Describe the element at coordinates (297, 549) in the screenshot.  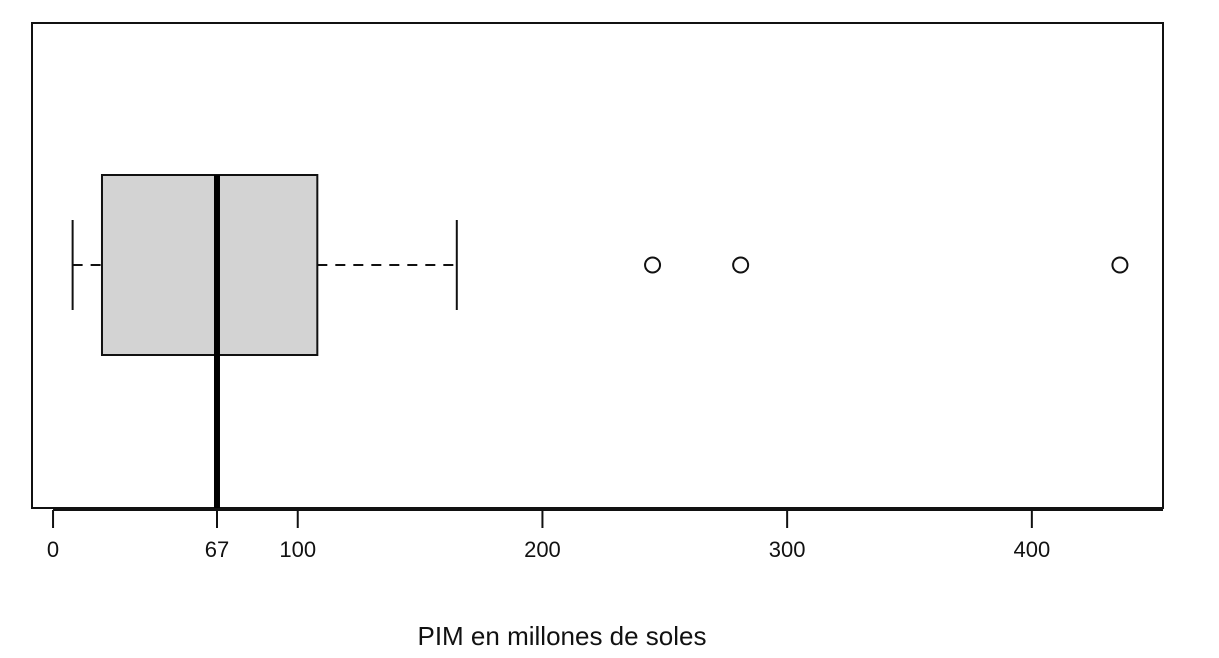
I see `x-tick-label: 100` at that location.